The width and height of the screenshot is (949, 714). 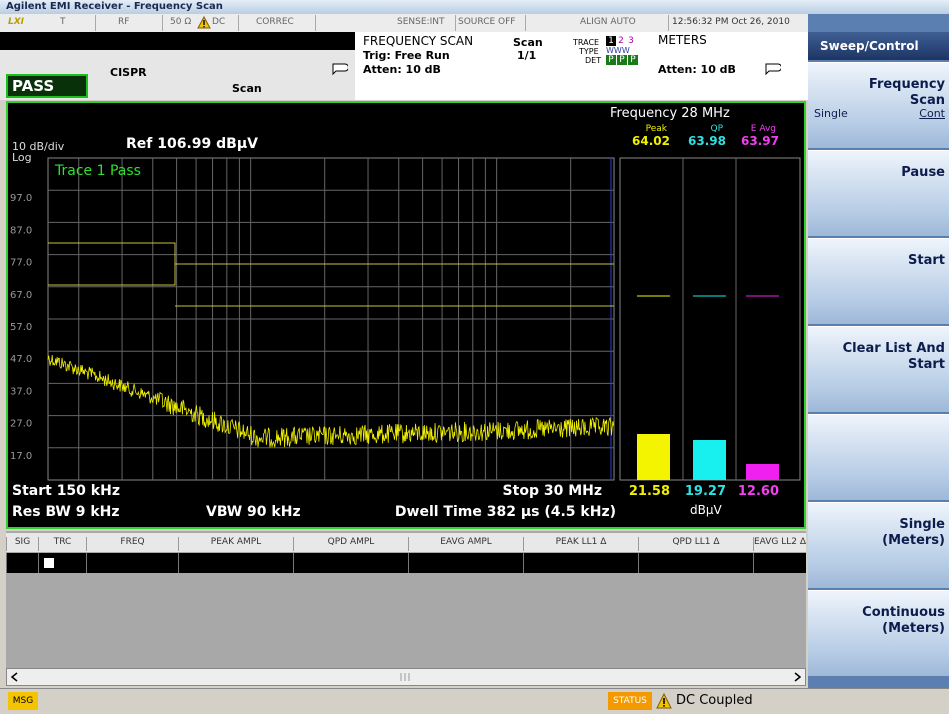 I want to click on scan-count: 1/1, so click(x=527, y=55).